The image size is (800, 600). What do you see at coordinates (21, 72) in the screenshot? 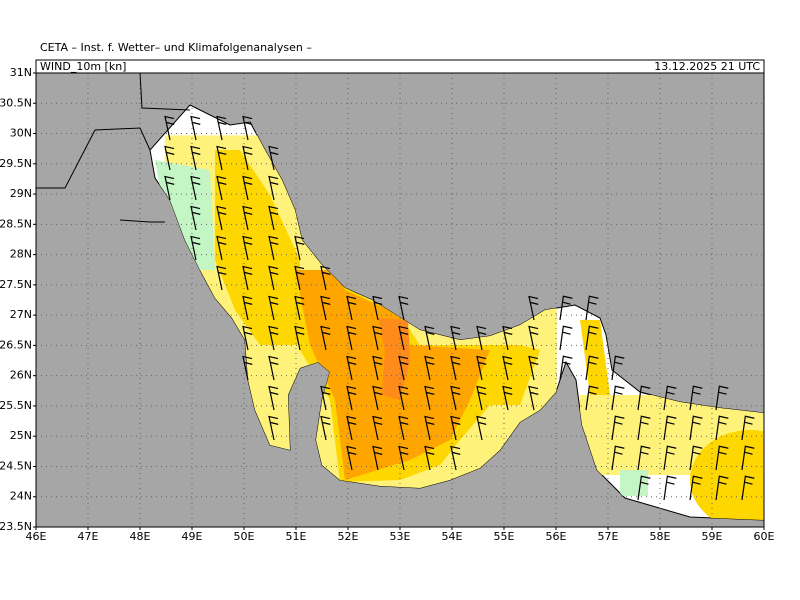
I see `lat-label: 31N` at bounding box center [21, 72].